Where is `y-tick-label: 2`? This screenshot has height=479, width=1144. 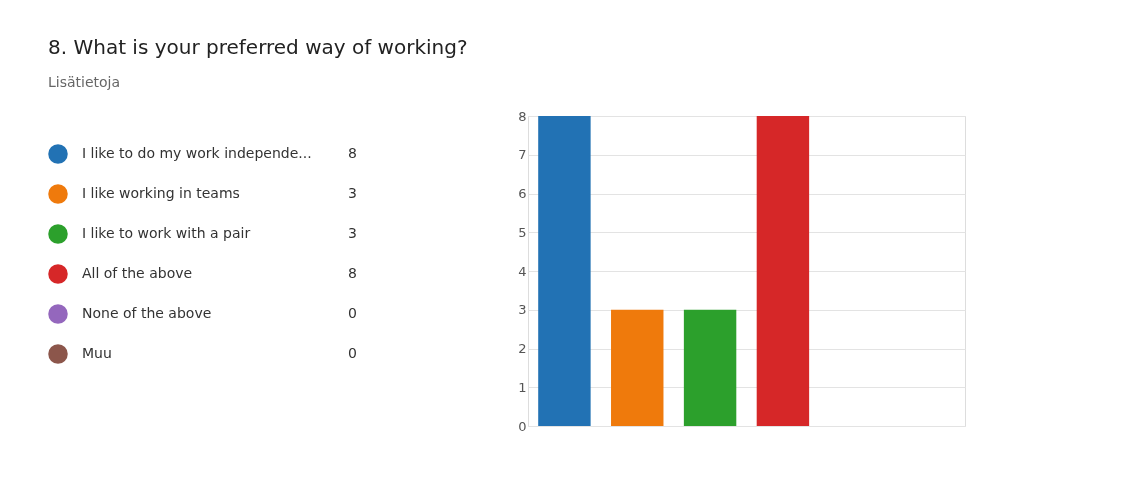 y-tick-label: 2 is located at coordinates (522, 348).